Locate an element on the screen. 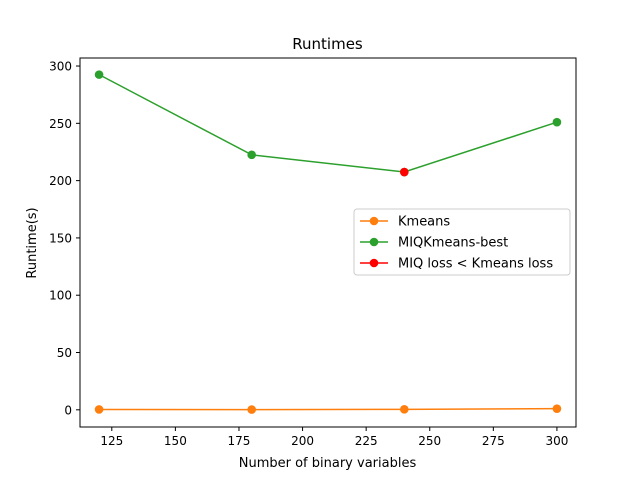  y-axis-label: Runtime(s) is located at coordinates (32, 242).